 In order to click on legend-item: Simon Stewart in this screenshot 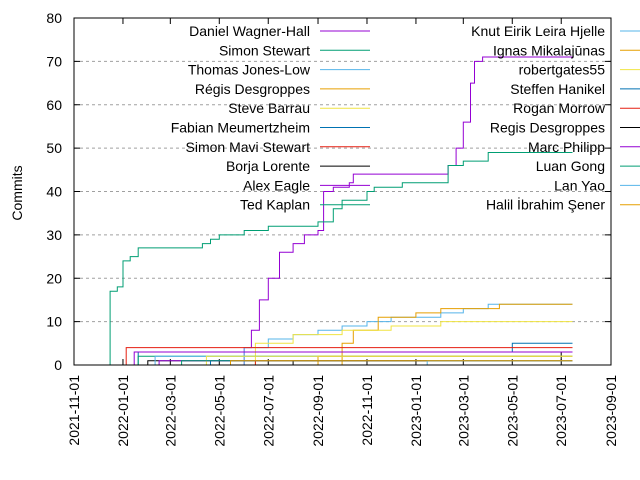, I will do `click(294, 50)`.